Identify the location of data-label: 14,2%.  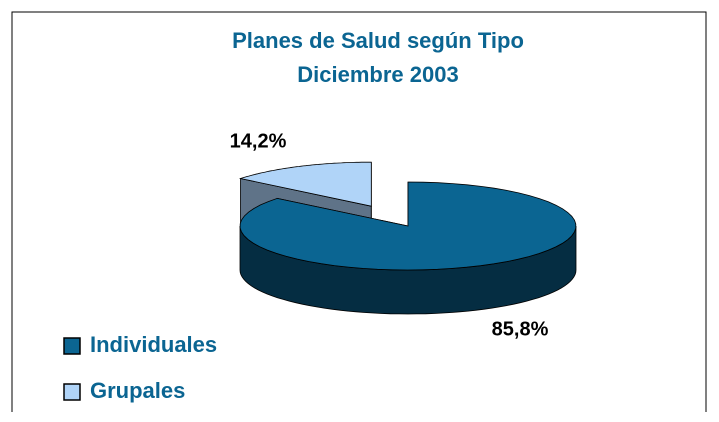
(258, 141).